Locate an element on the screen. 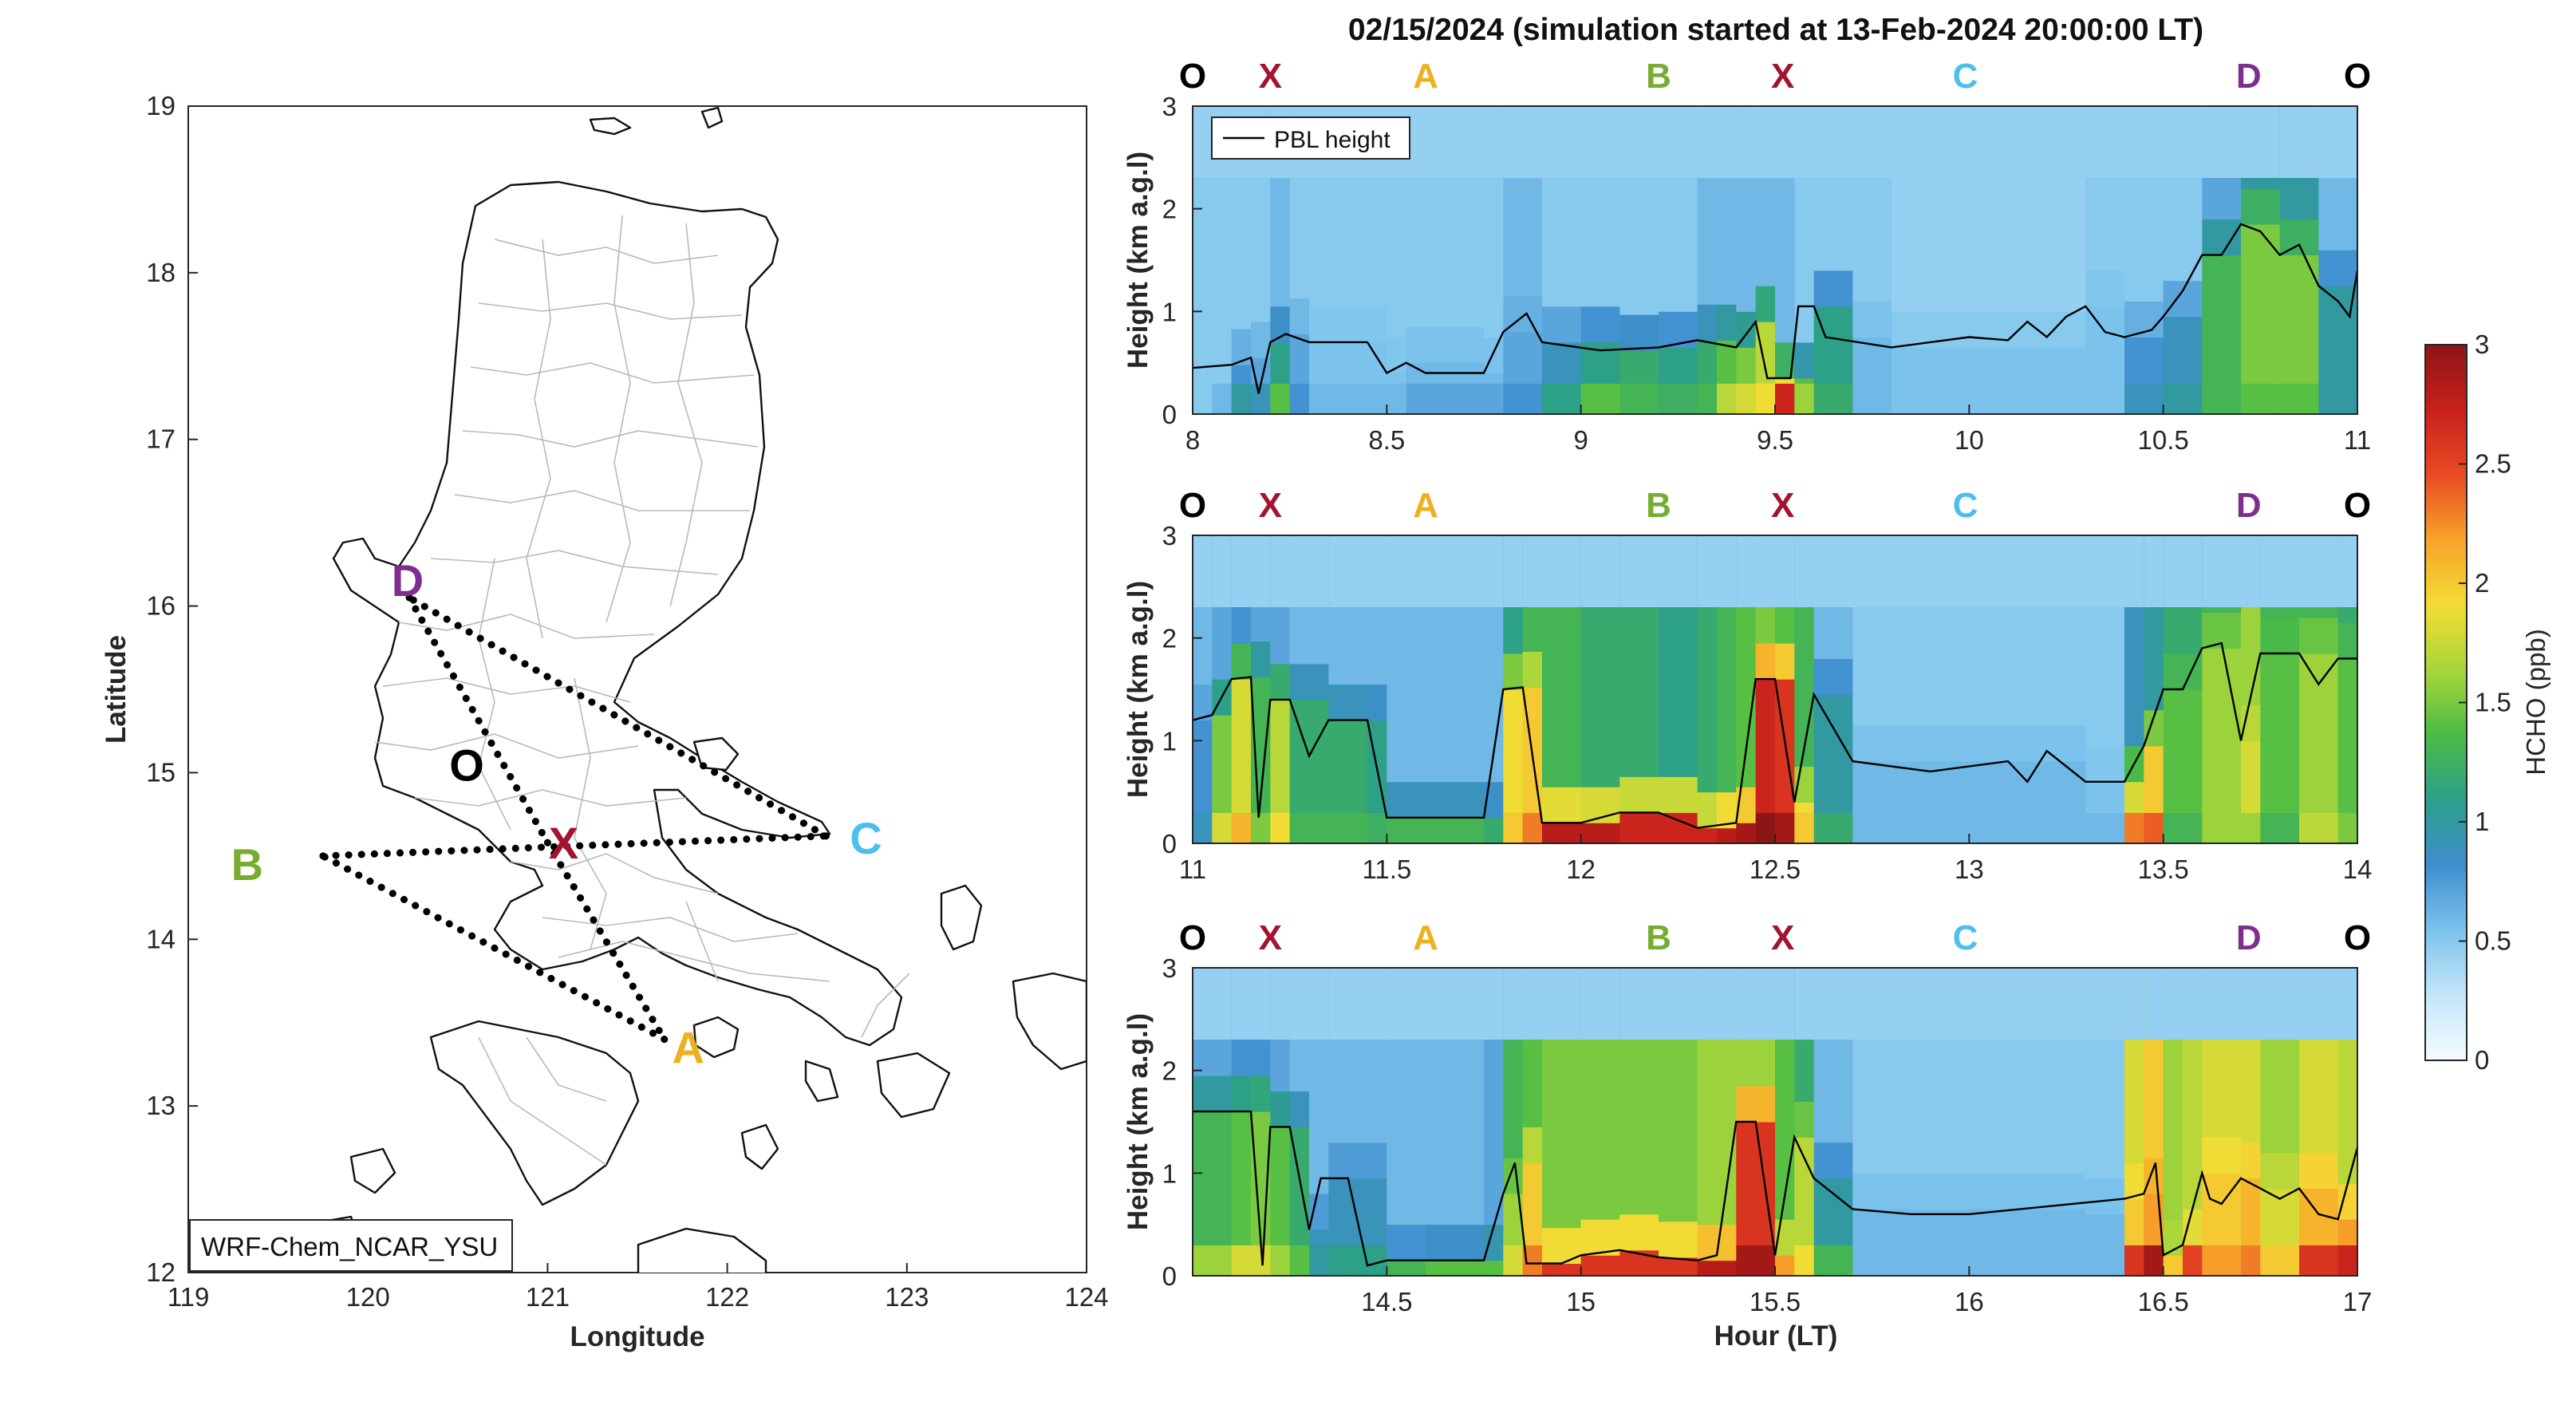 This screenshot has height=1413, width=2576. map-y-tick-label: 17 is located at coordinates (161, 439).